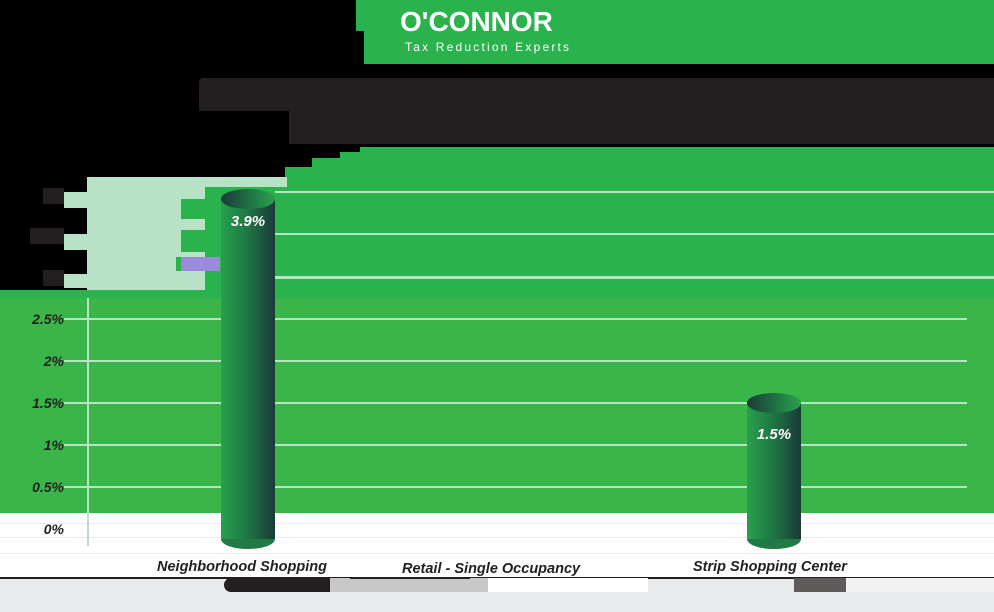 The image size is (994, 612). What do you see at coordinates (568, 585) in the screenshot?
I see `scroll-block-white` at bounding box center [568, 585].